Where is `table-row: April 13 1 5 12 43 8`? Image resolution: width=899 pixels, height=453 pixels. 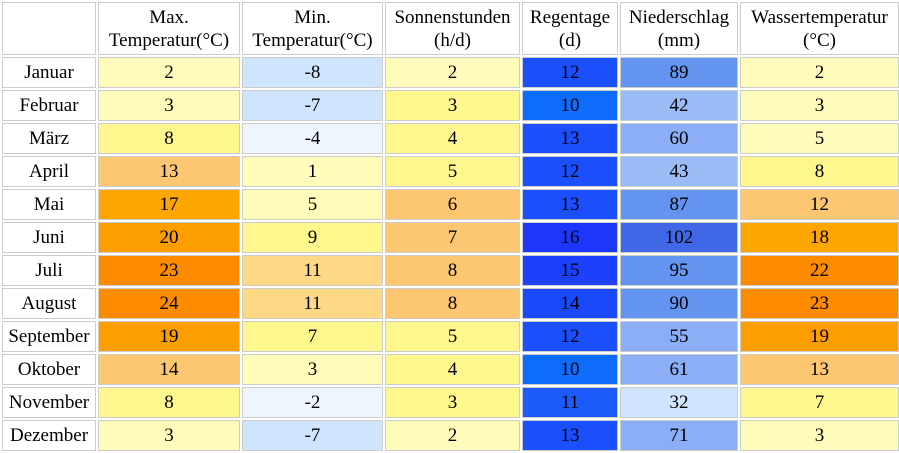
table-row: April 13 1 5 12 43 8 is located at coordinates (450, 171).